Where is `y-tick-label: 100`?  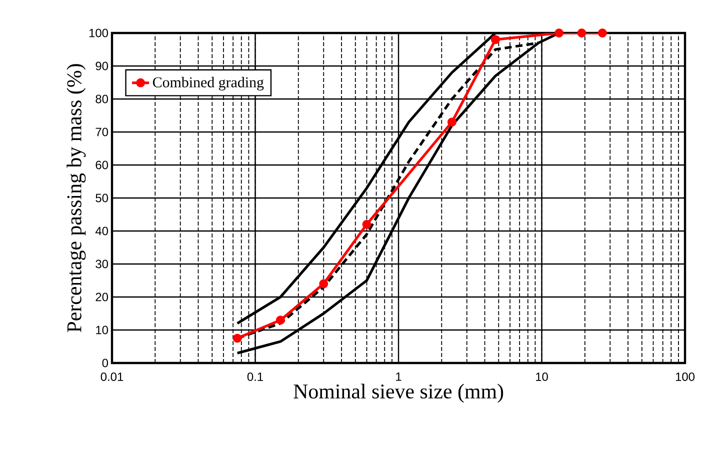
y-tick-label: 100 is located at coordinates (98, 33).